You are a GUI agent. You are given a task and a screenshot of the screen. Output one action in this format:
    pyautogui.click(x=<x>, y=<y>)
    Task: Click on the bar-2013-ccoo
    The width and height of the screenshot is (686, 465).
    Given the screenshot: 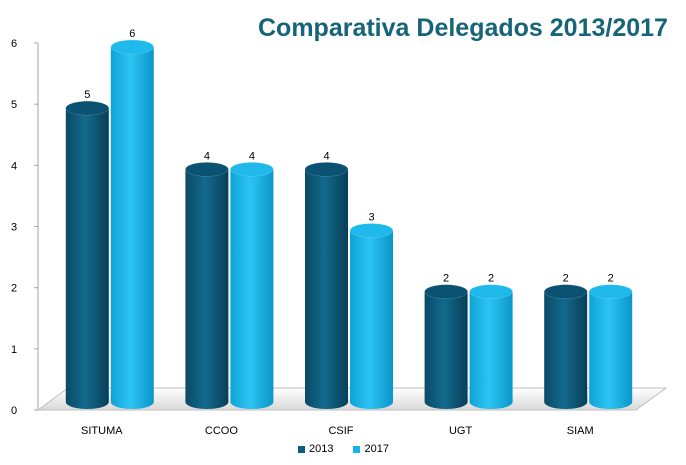 What is the action you would take?
    pyautogui.click(x=207, y=285)
    